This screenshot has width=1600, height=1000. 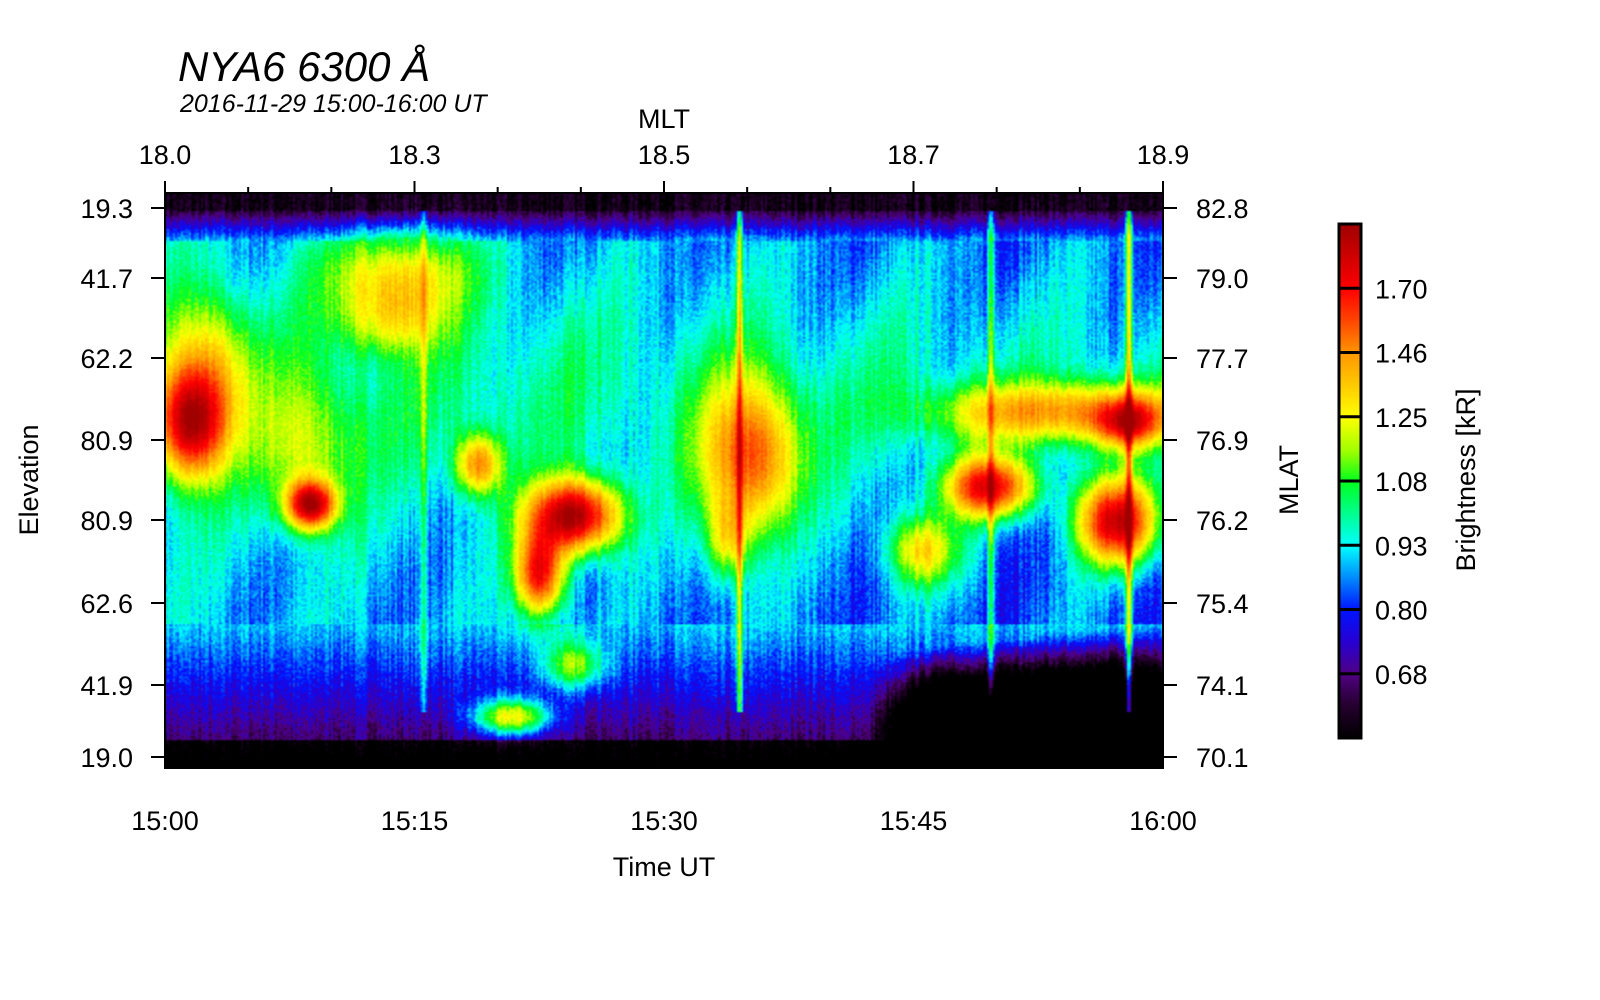 What do you see at coordinates (1222, 359) in the screenshot?
I see `right-y-tick-label: 77.7` at bounding box center [1222, 359].